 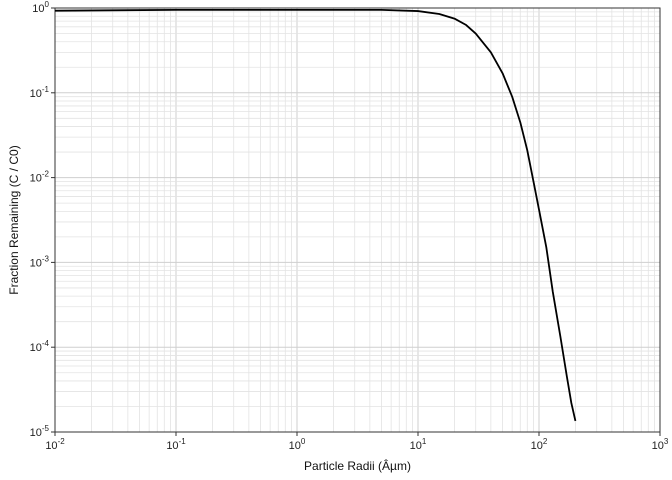 What do you see at coordinates (183, 441) in the screenshot?
I see `x-tick-exponent: -1` at bounding box center [183, 441].